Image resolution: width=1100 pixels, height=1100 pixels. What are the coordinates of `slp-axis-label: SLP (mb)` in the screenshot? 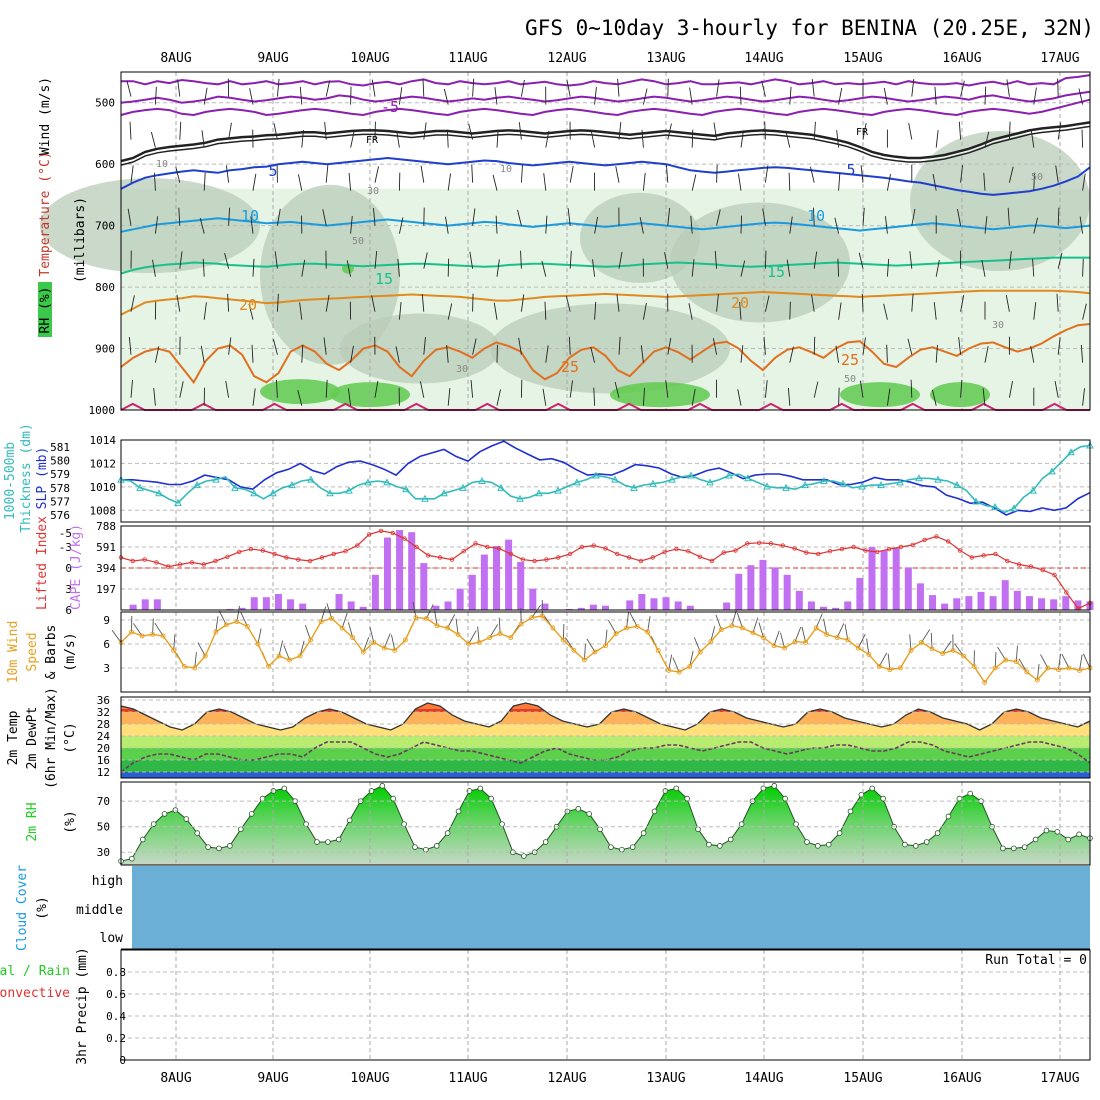 It's located at (42, 478).